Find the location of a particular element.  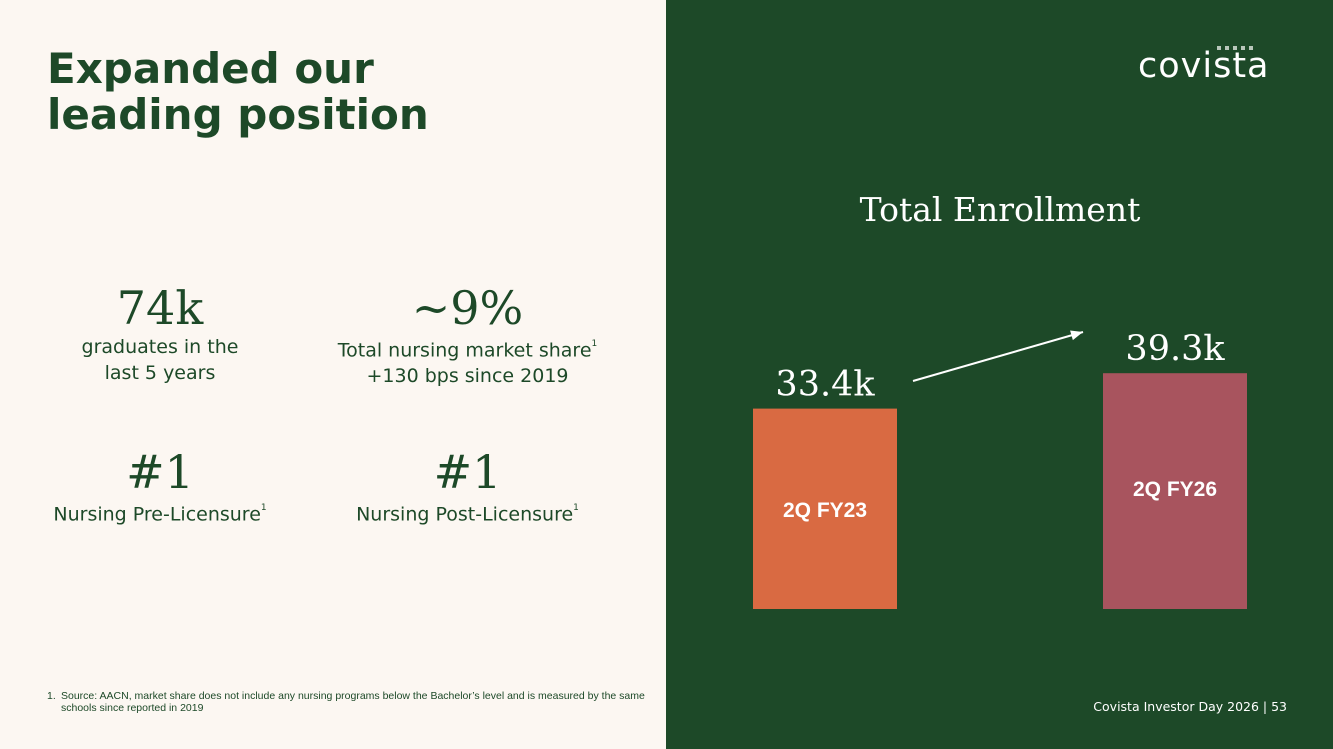

stat-caption-line-1: Nursing Post-Licensure1 is located at coordinates (467, 512).